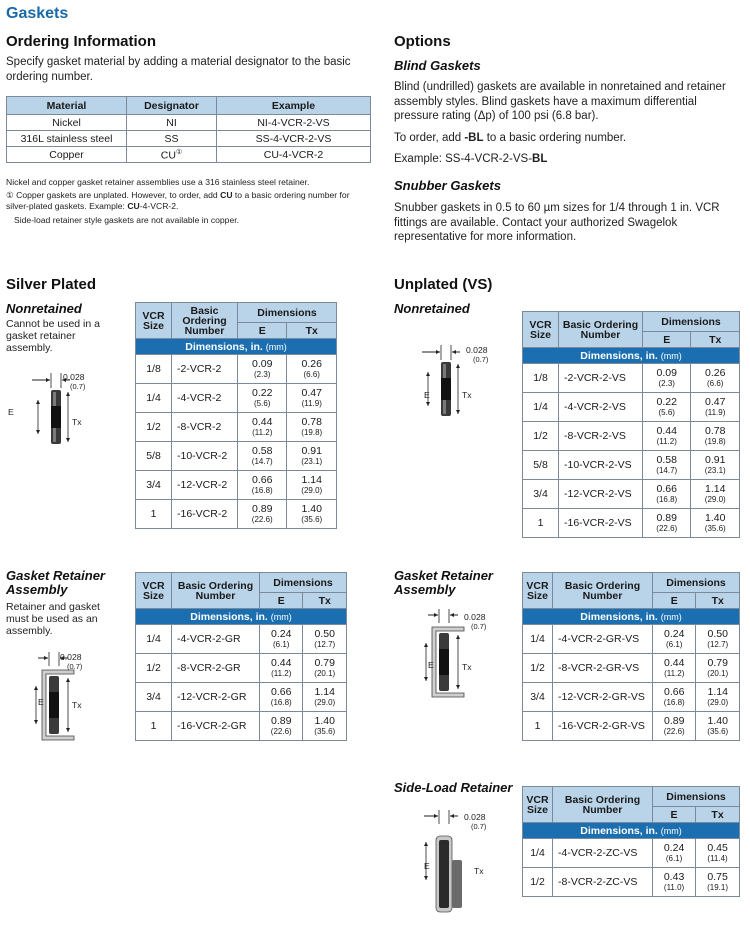  Describe the element at coordinates (171, 154) in the screenshot. I see `designator-cell: CU①` at that location.